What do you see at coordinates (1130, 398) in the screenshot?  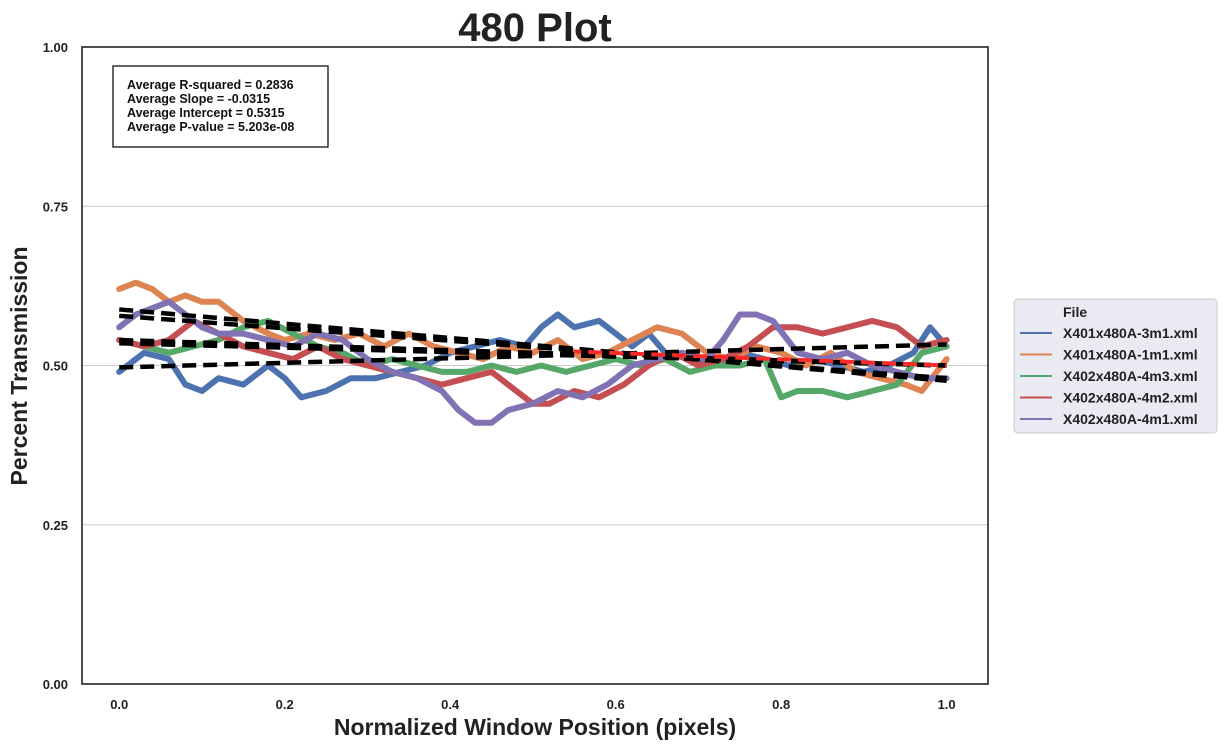 I see `legend-entry-label: X402x480A-4m2.xml` at bounding box center [1130, 398].